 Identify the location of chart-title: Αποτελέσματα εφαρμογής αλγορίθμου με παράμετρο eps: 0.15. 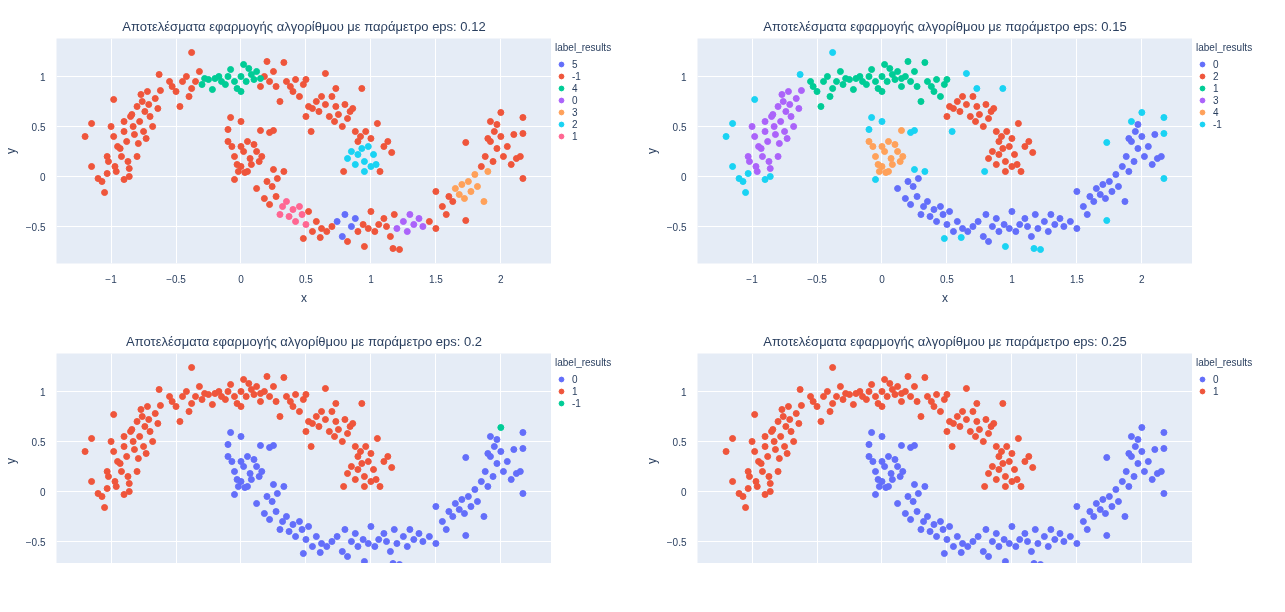
(945, 26).